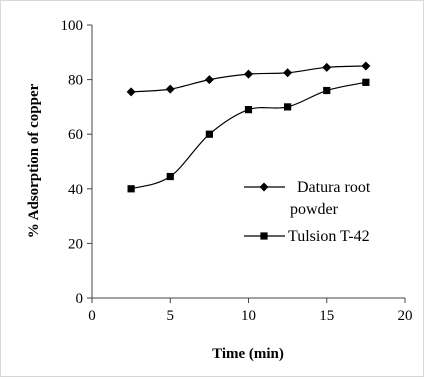  I want to click on y-tick-label: 80, so click(75, 81).